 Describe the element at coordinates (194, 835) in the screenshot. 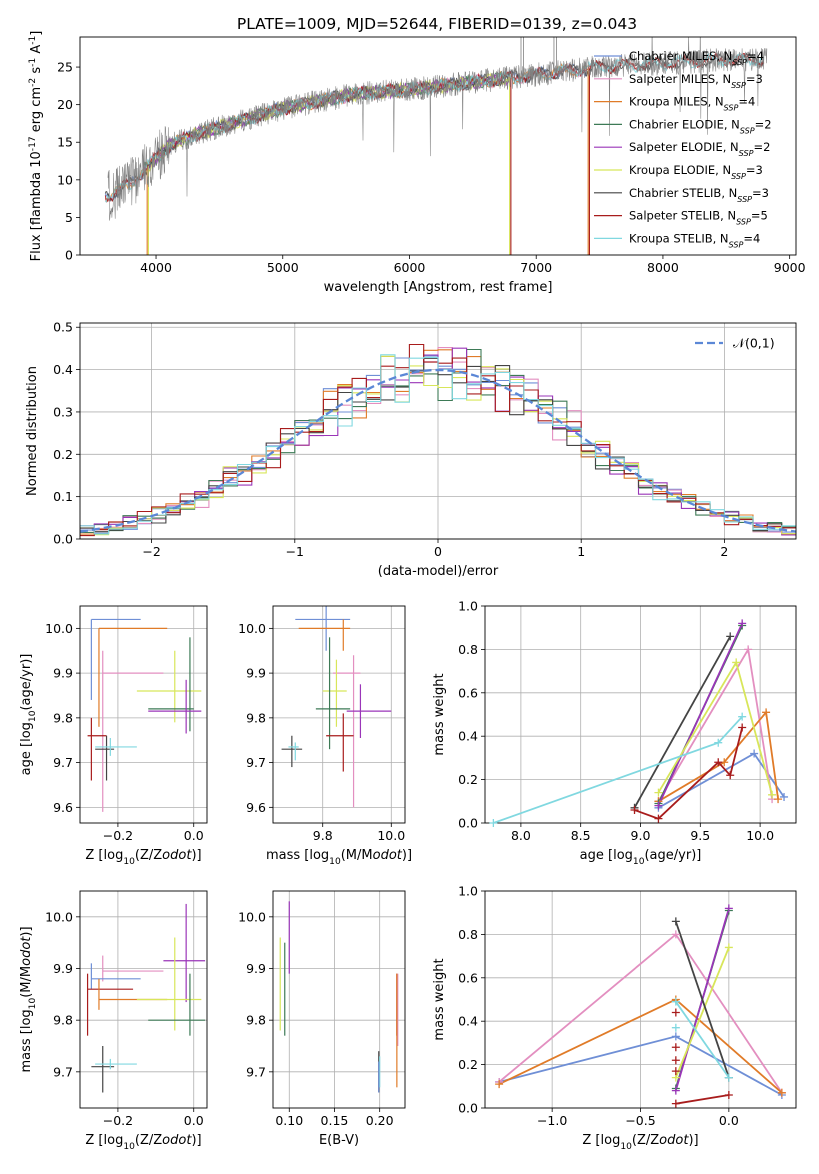

I see `age-vs-z-xtick-label-1: 0.0` at that location.